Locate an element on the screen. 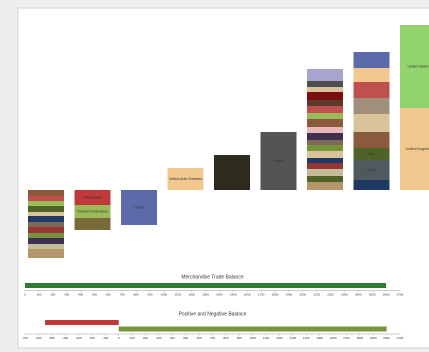 The image size is (429, 352). chart-title: Merchandise Trade Balance is located at coordinates (212, 277).